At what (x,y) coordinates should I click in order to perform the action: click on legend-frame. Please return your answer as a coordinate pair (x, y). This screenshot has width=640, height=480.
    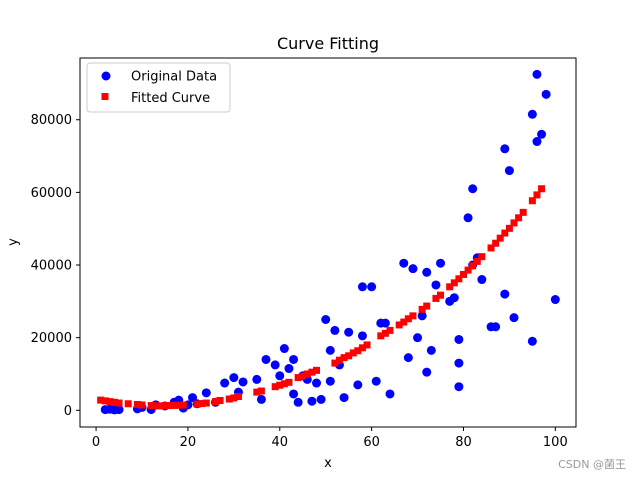
    Looking at the image, I should click on (158, 87).